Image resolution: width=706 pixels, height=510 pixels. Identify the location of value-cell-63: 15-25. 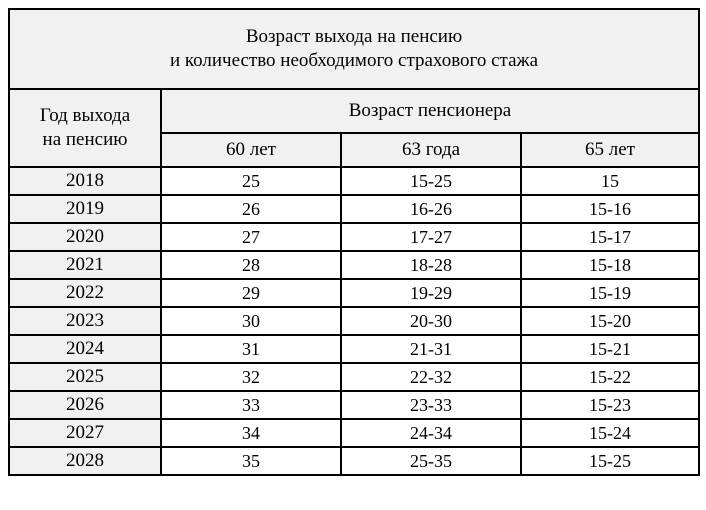
(431, 181).